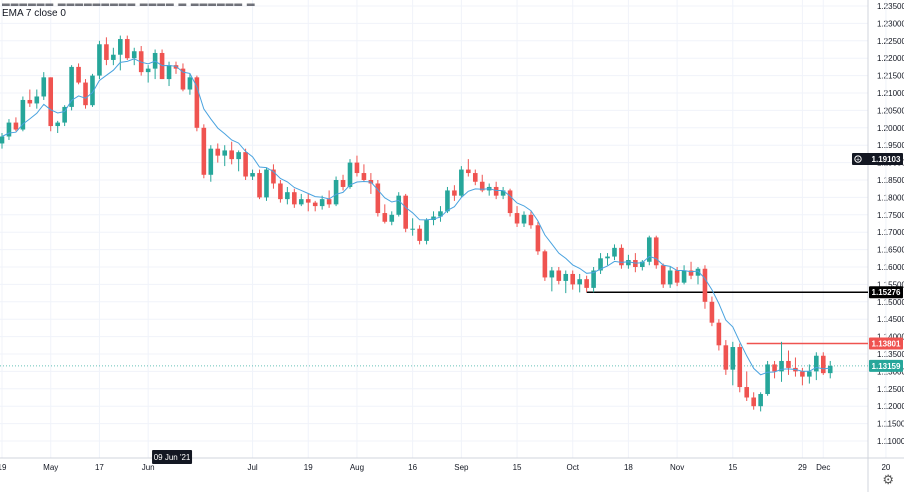 The width and height of the screenshot is (904, 492). What do you see at coordinates (823, 467) in the screenshot?
I see `x-tick-label: Dec` at bounding box center [823, 467].